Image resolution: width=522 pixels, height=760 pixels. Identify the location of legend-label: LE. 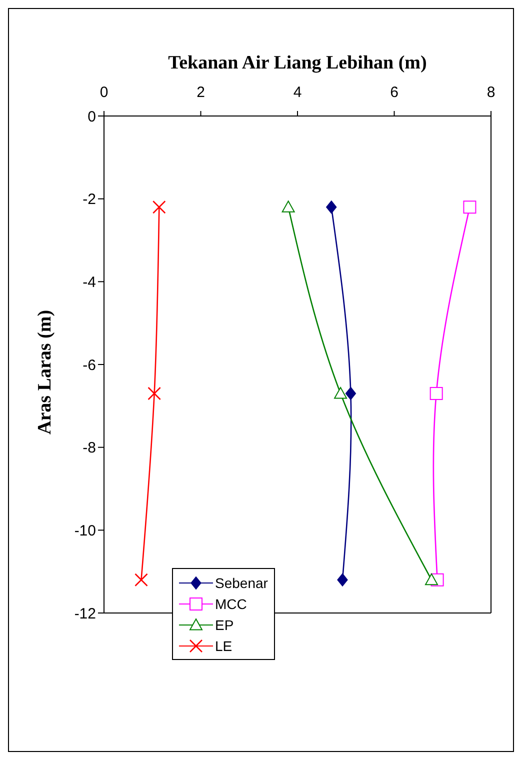
(223, 646).